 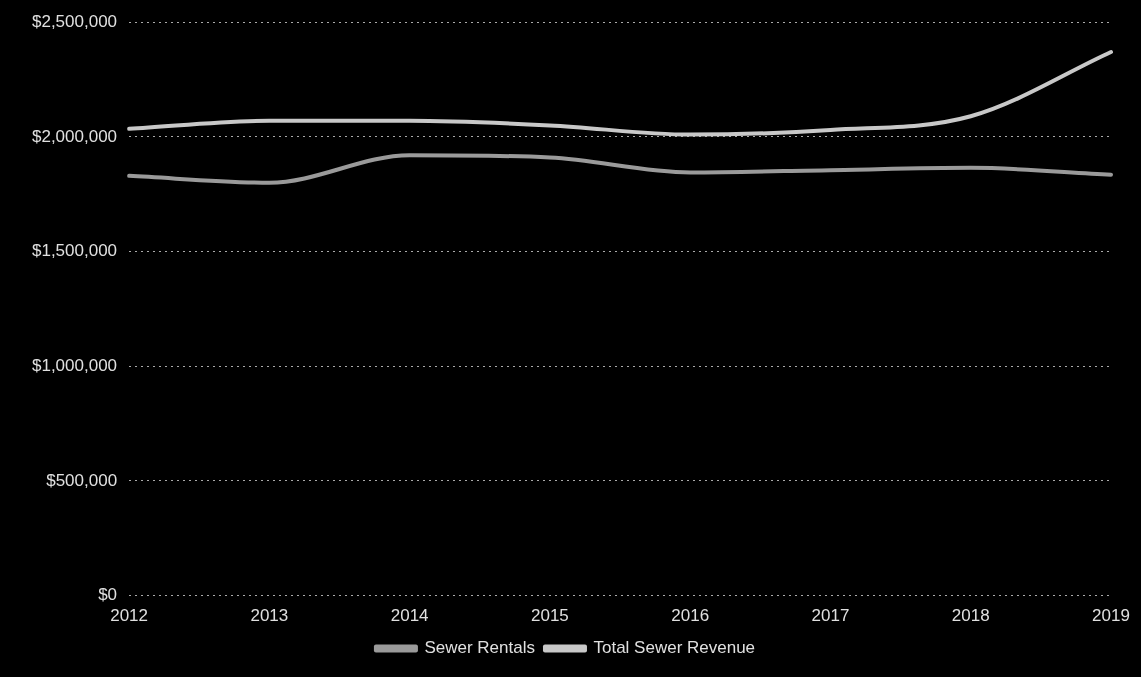 What do you see at coordinates (74, 21) in the screenshot?
I see `y-tick-label: $2,500,000` at bounding box center [74, 21].